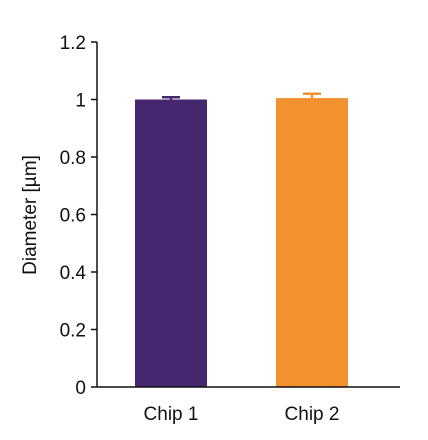  Describe the element at coordinates (30, 215) in the screenshot. I see `y-axis-title: Diameter [µm]` at that location.